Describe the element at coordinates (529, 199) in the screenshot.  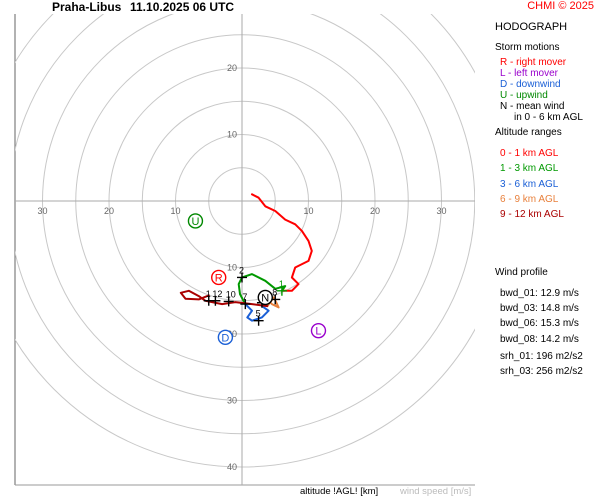
I see `altitude-legend-item: 6 - 9 km AGL` at that location.